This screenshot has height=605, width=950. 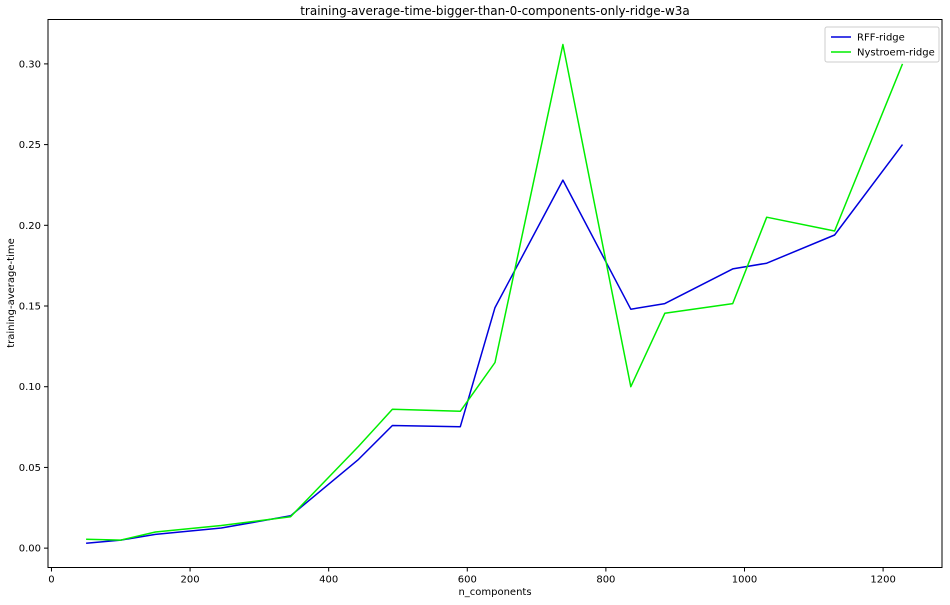 I want to click on y-tick-label: 0.10, so click(x=30, y=387).